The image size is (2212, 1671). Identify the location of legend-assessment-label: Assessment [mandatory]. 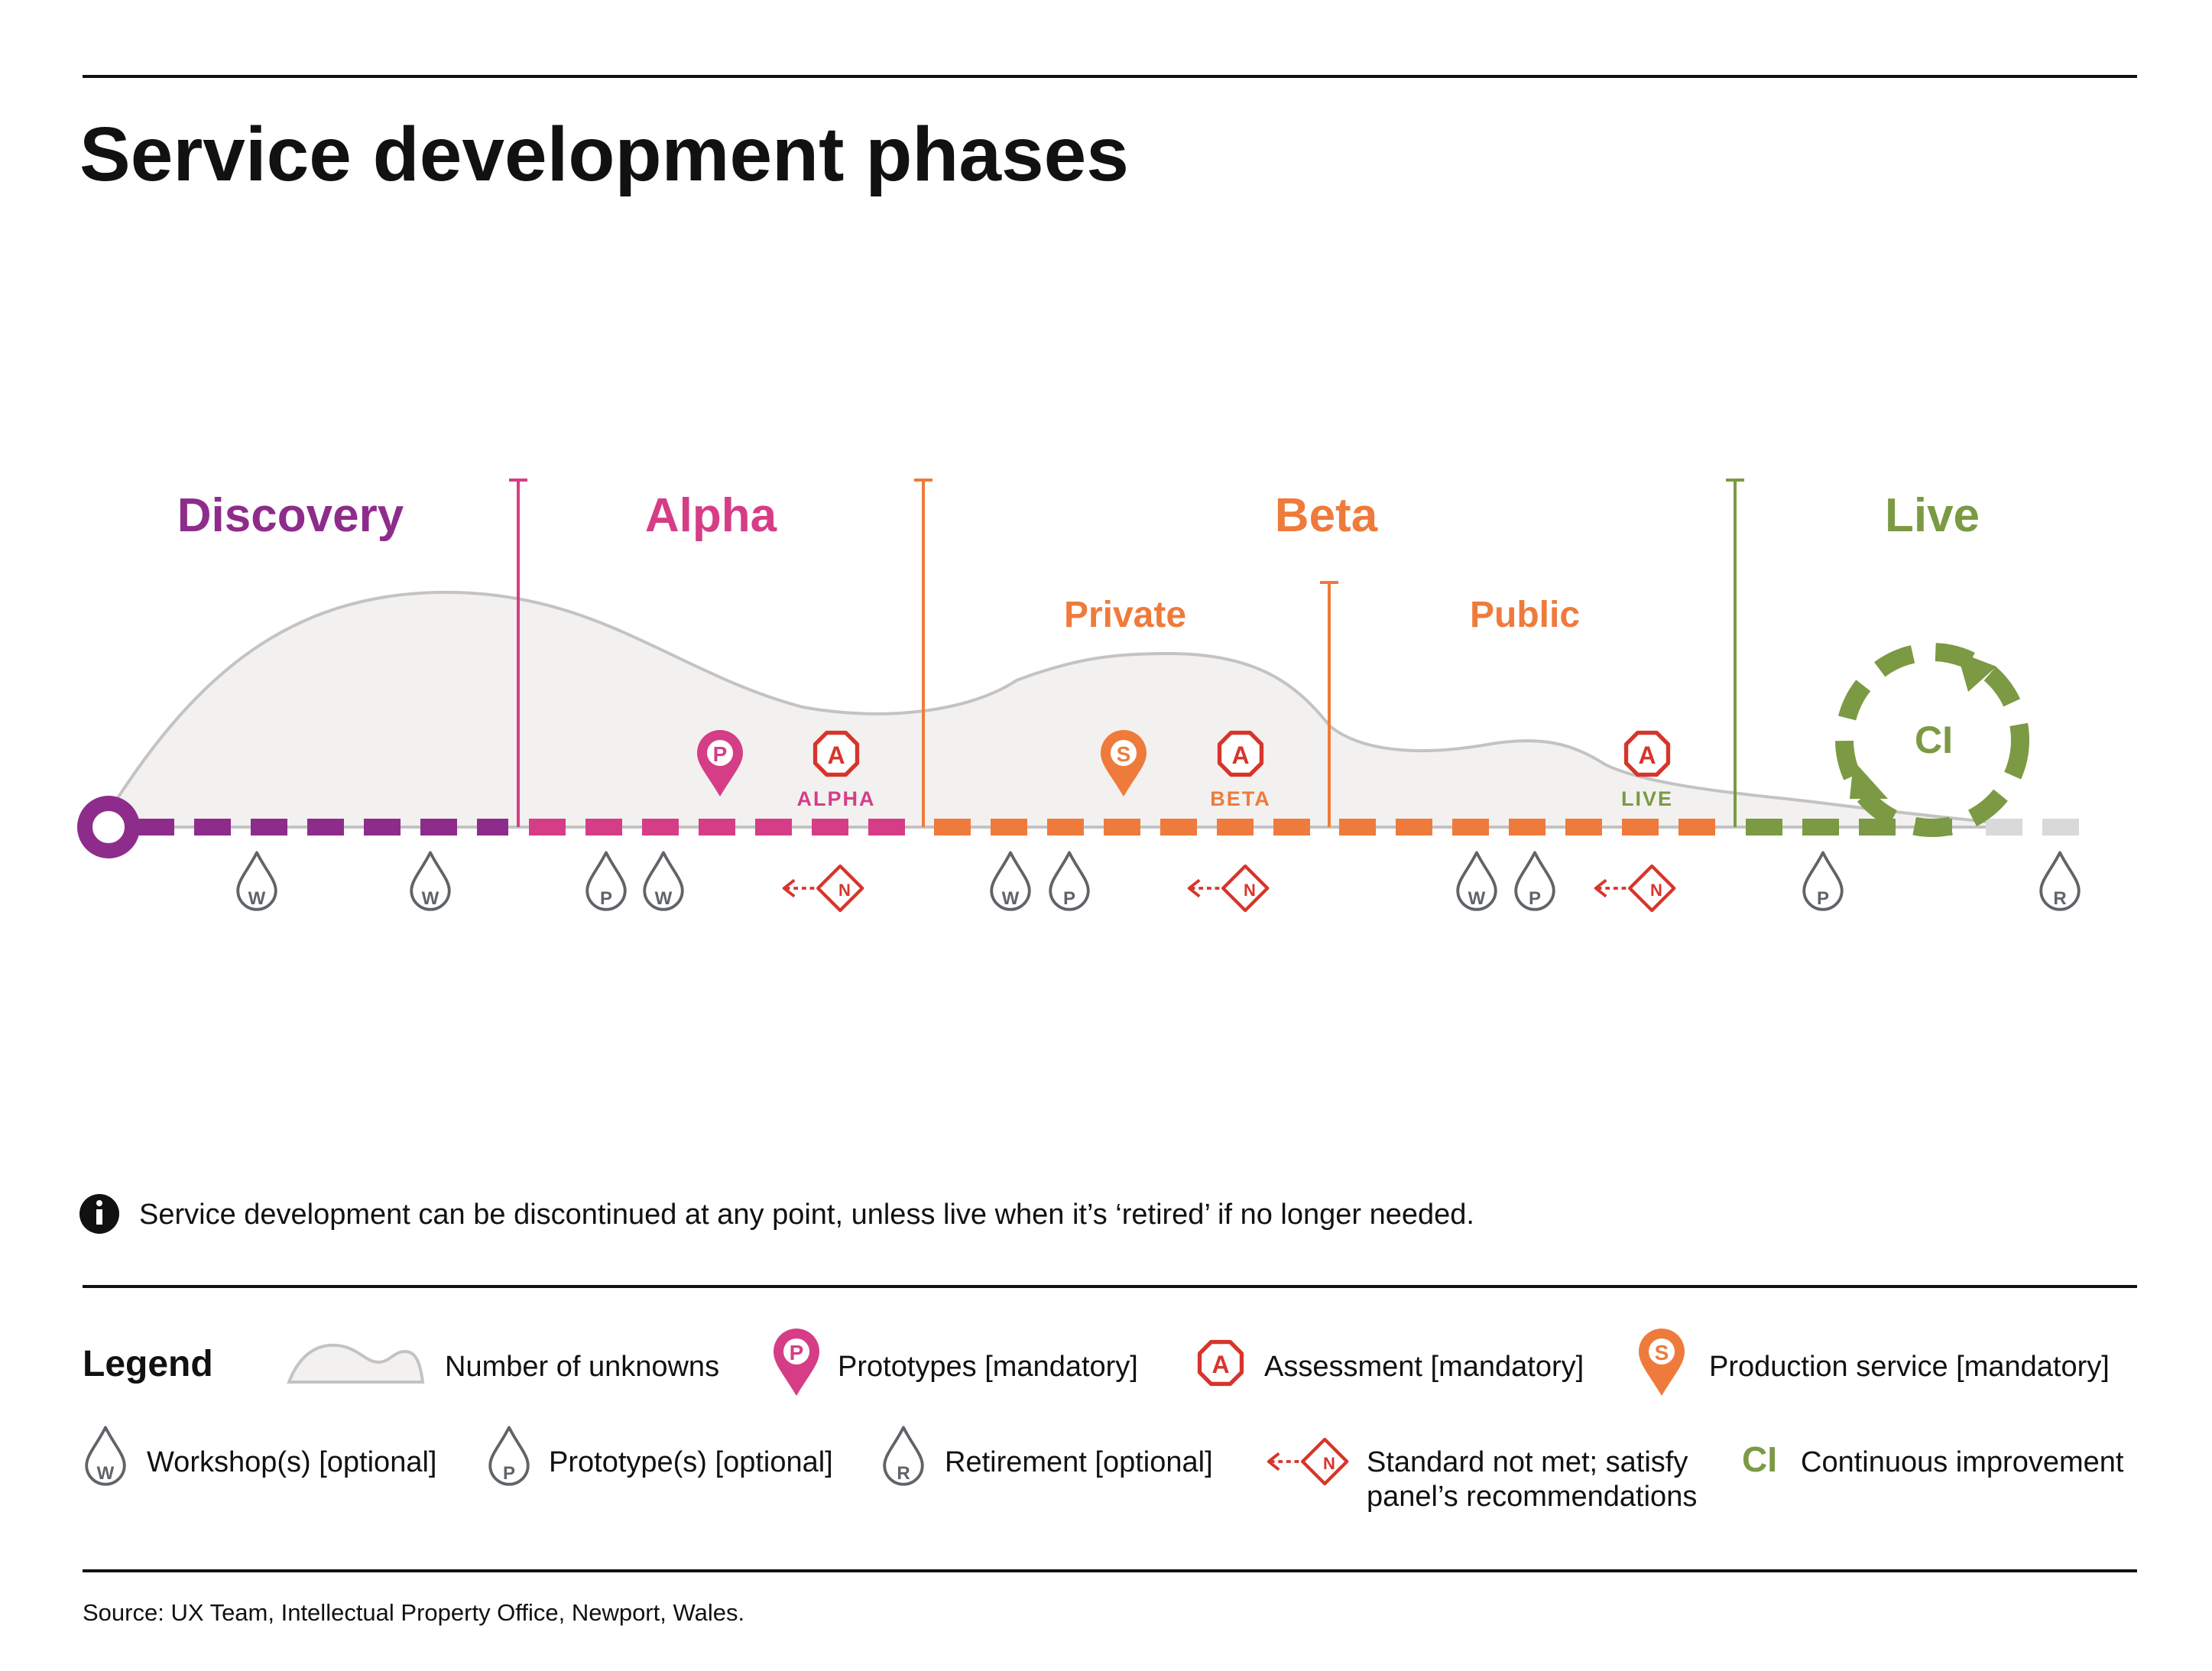
(1424, 1367).